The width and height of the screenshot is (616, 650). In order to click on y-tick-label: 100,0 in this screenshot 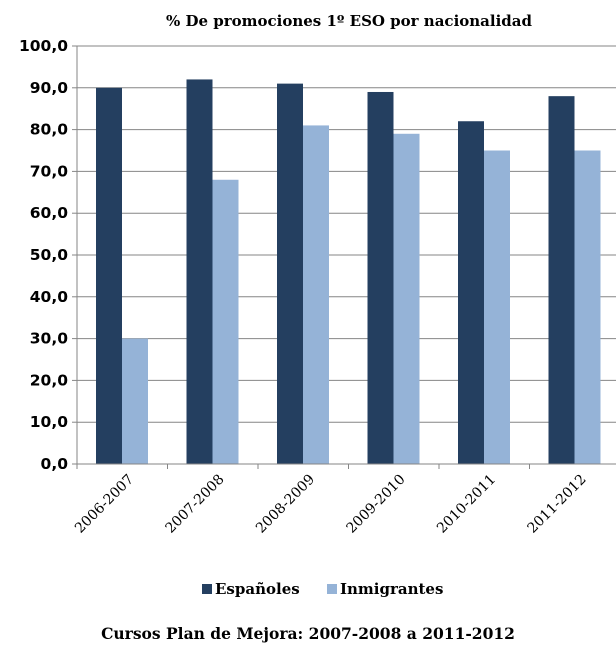, I will do `click(43, 46)`.